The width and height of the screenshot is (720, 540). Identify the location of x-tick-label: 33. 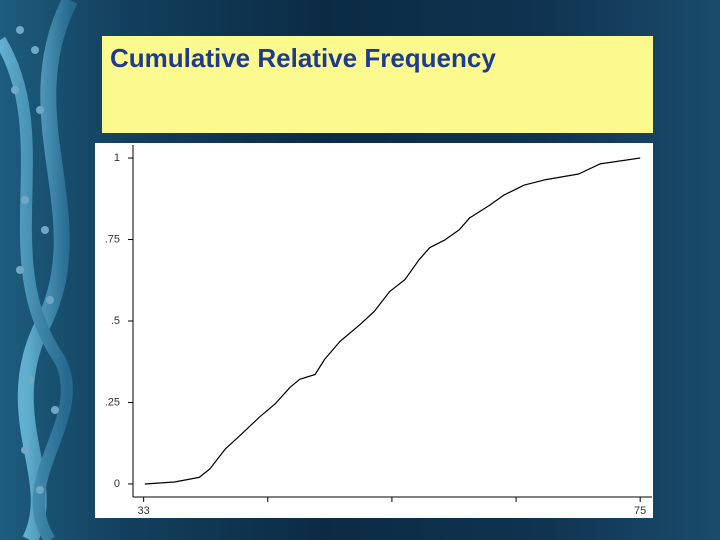
(144, 511).